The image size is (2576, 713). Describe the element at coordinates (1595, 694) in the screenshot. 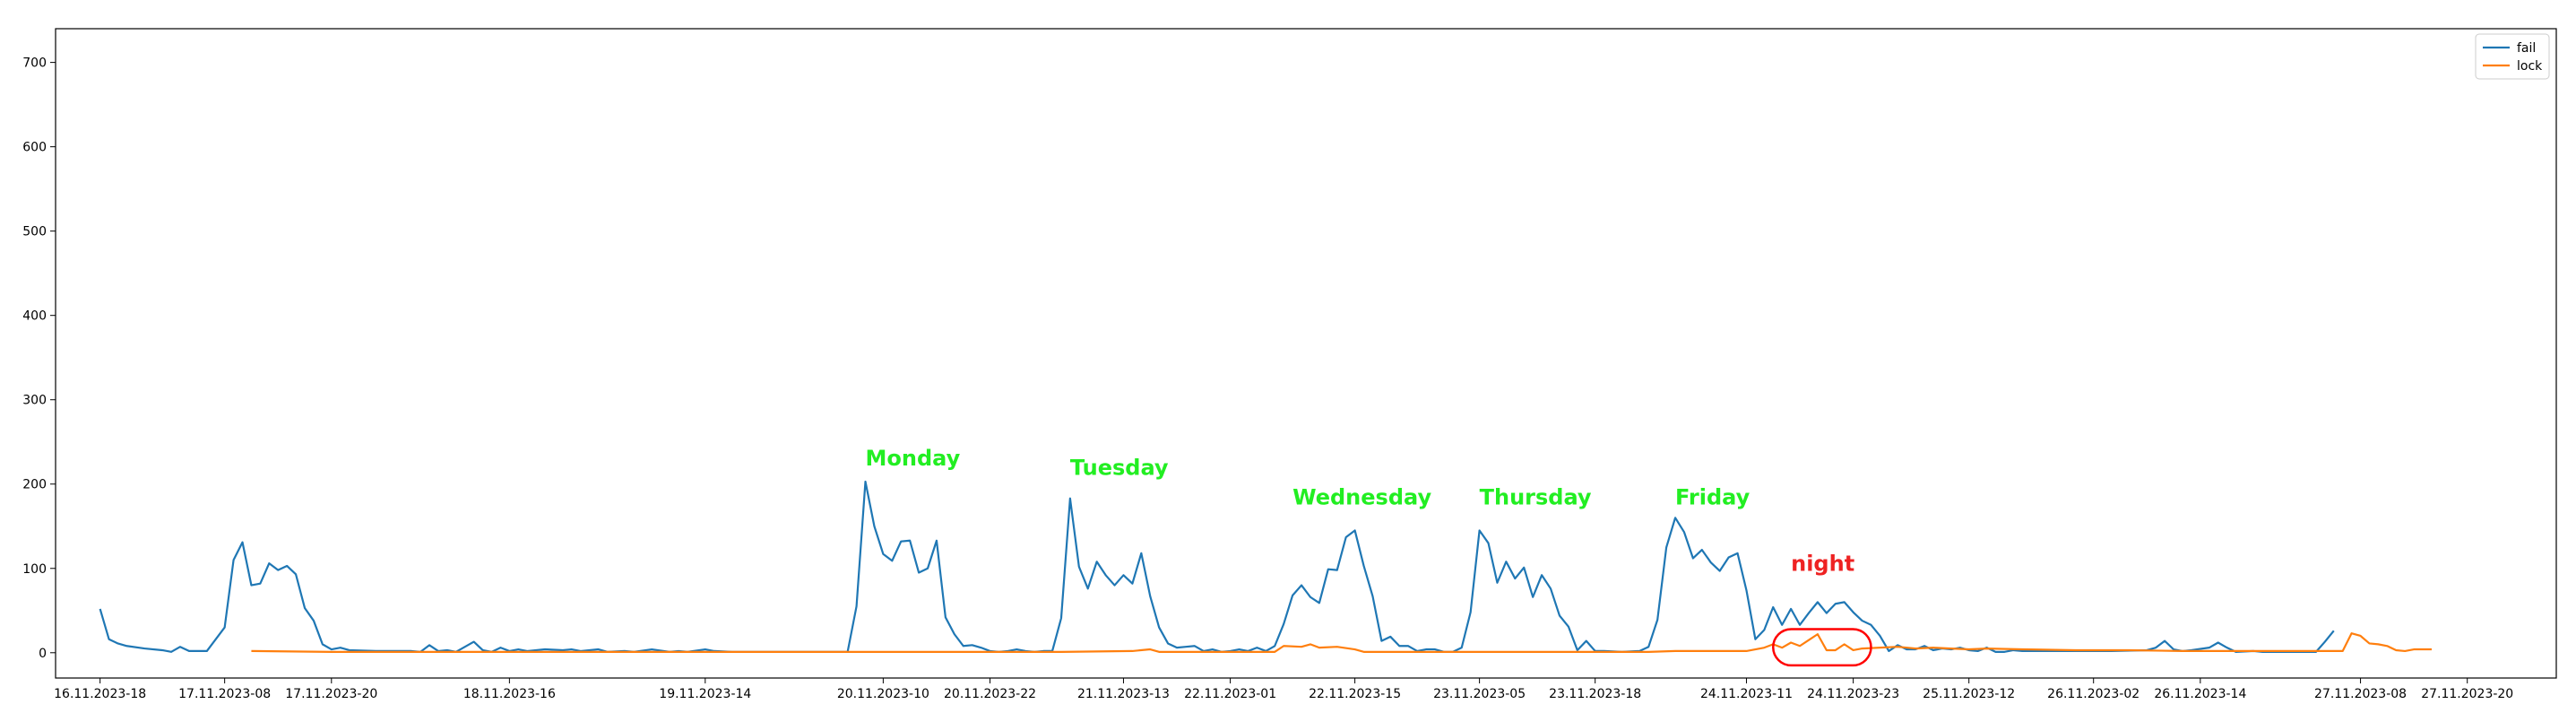

I see `x-tick-label: 23.11.2023-18` at that location.